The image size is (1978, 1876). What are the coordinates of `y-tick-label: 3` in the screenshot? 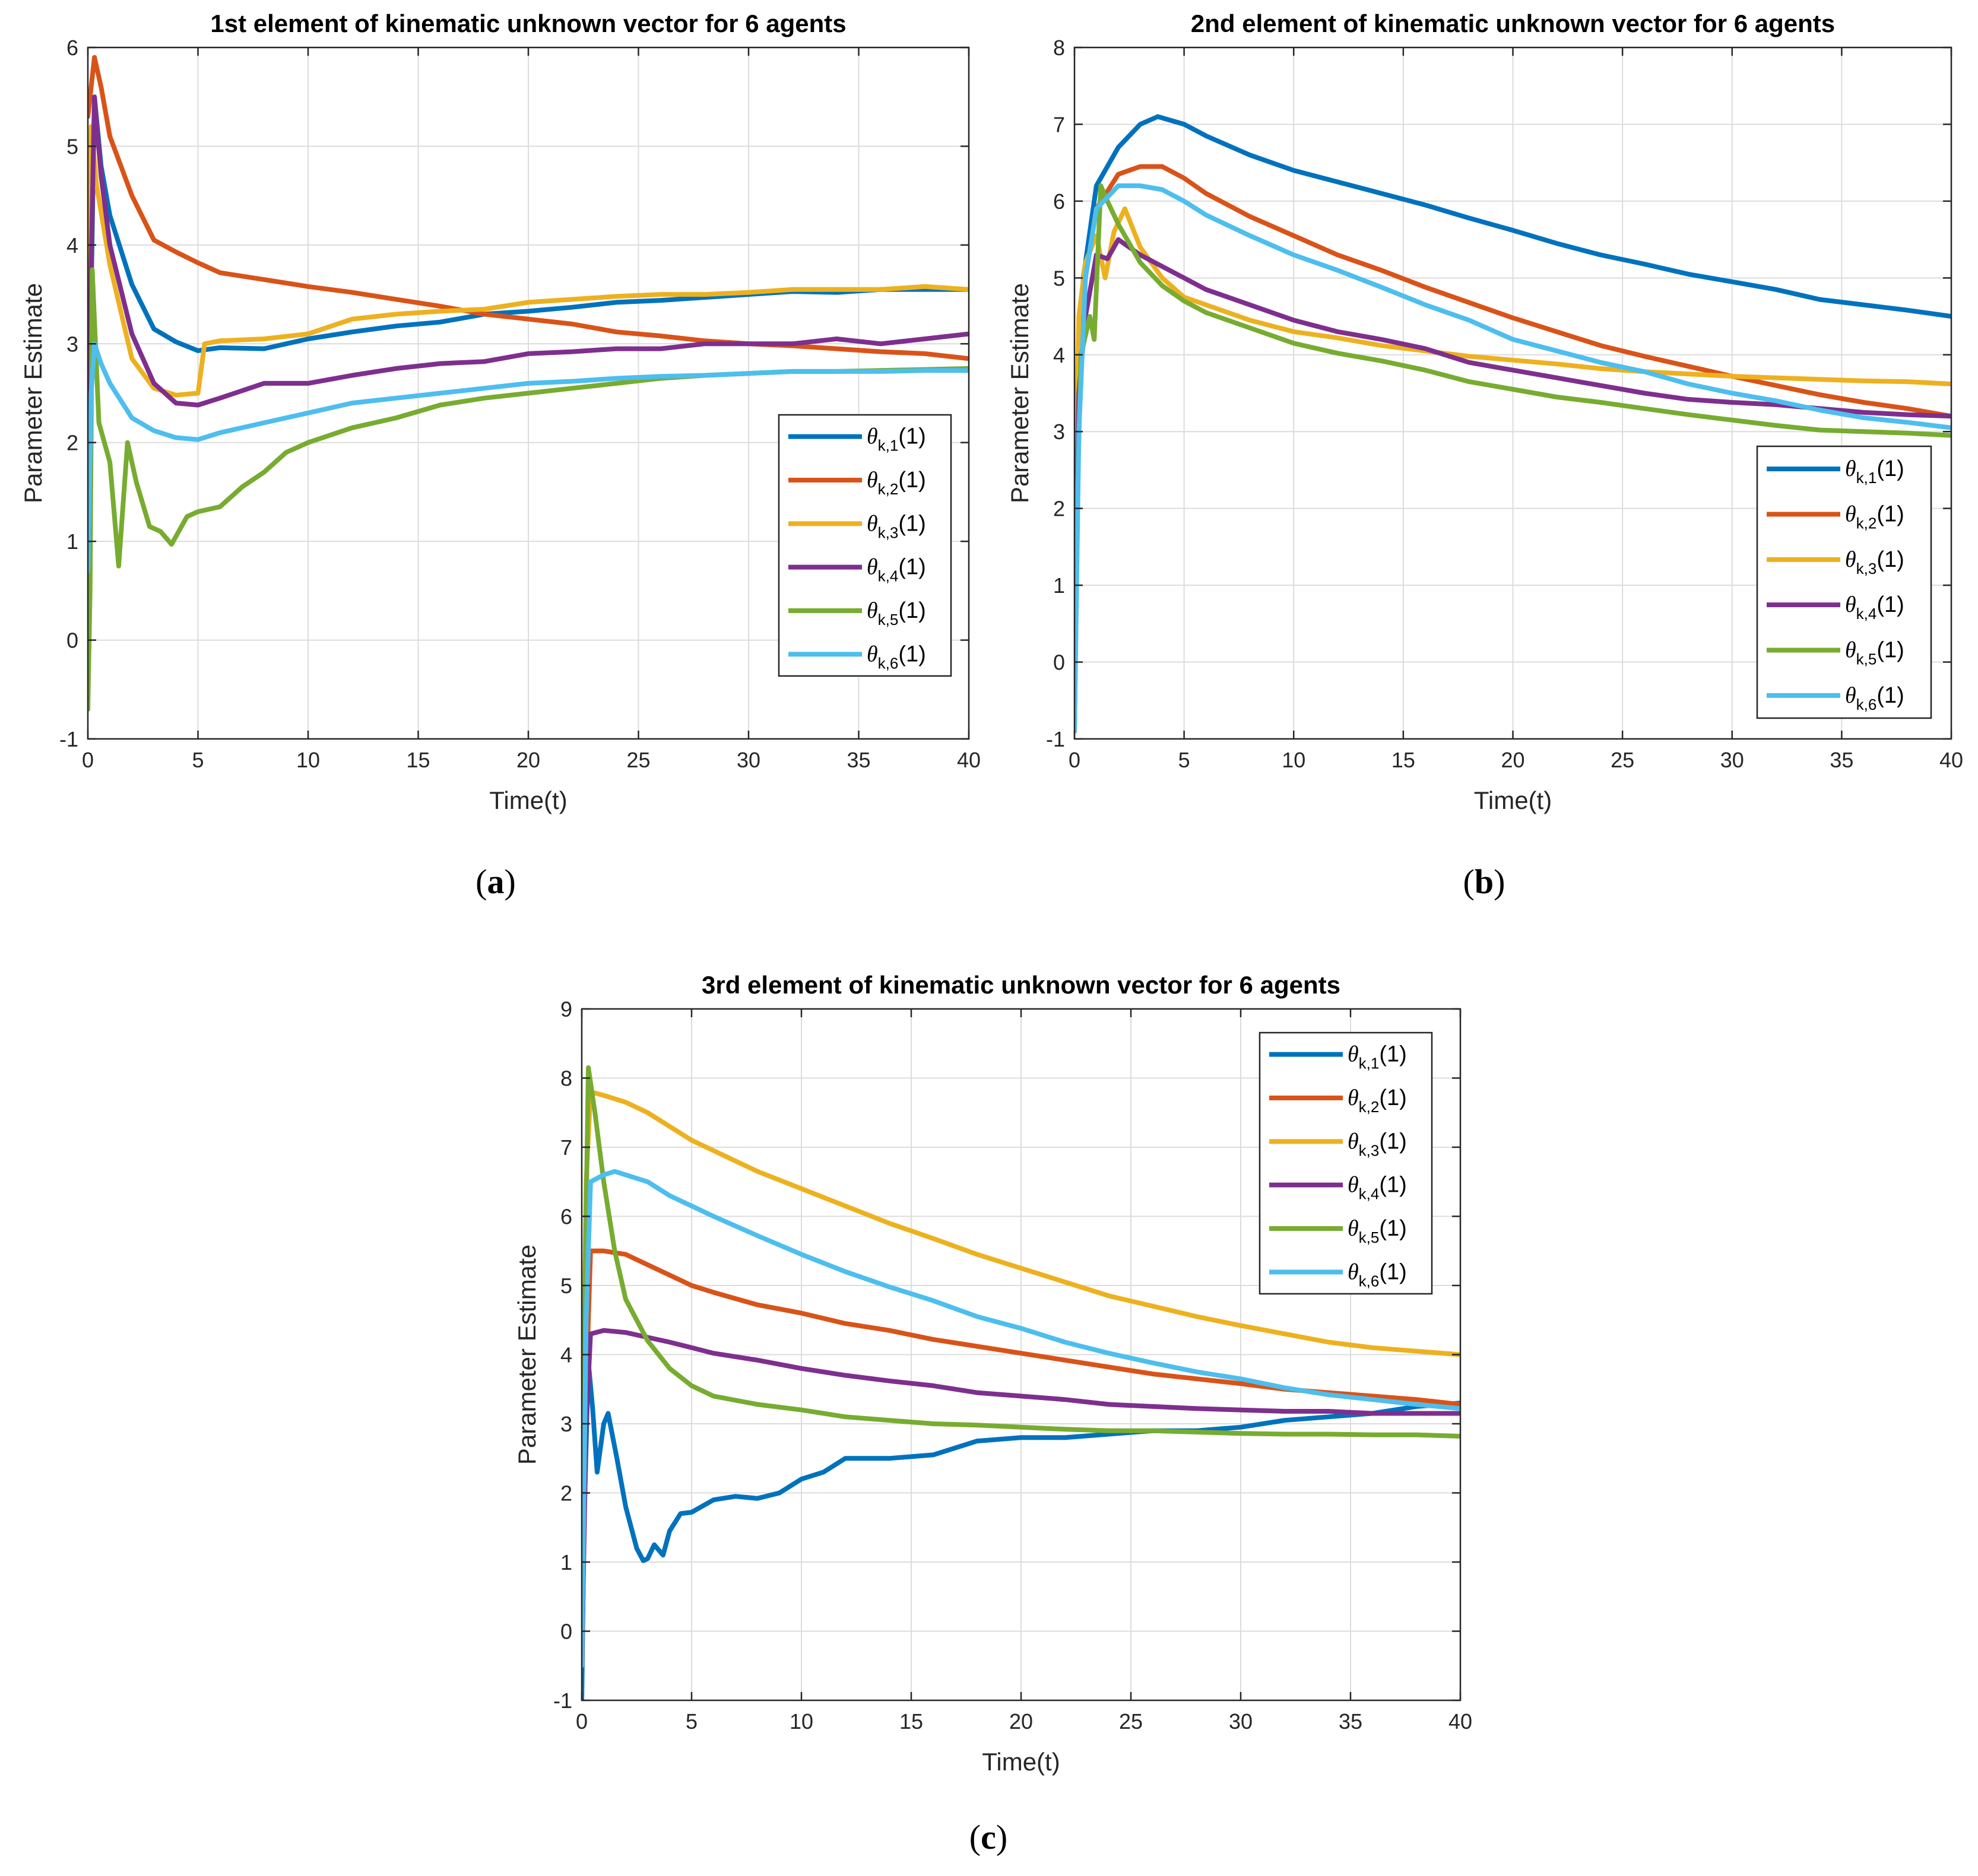 It's located at (1059, 432).